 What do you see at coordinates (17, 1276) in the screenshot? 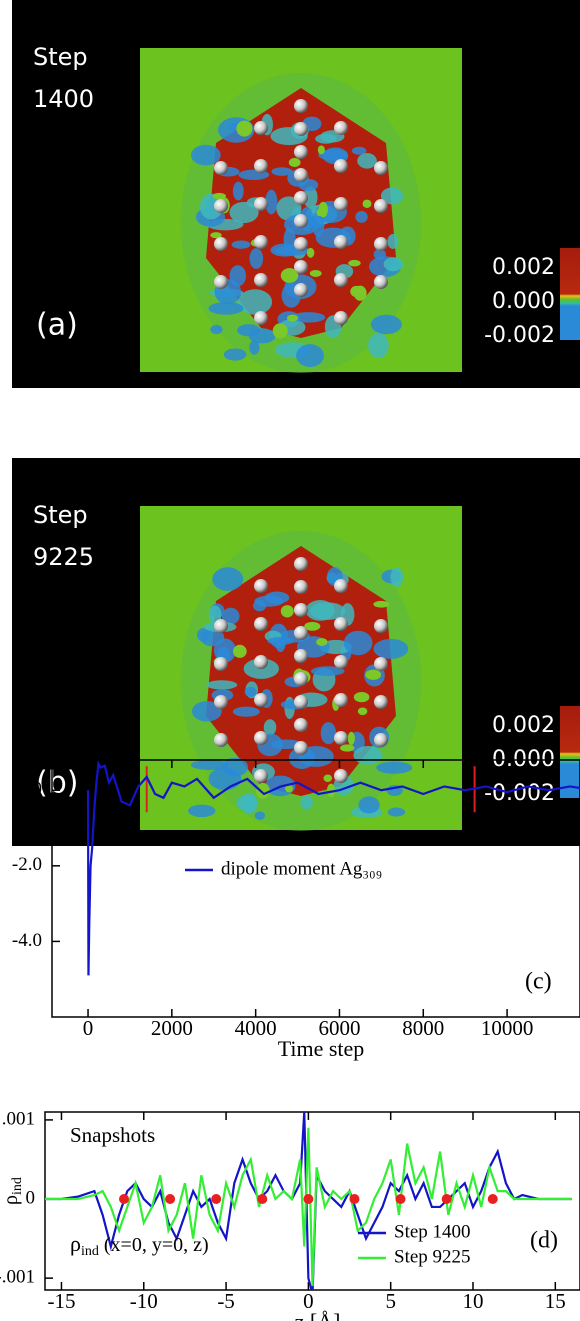
I see `y-tick-label: -.001` at bounding box center [17, 1276].